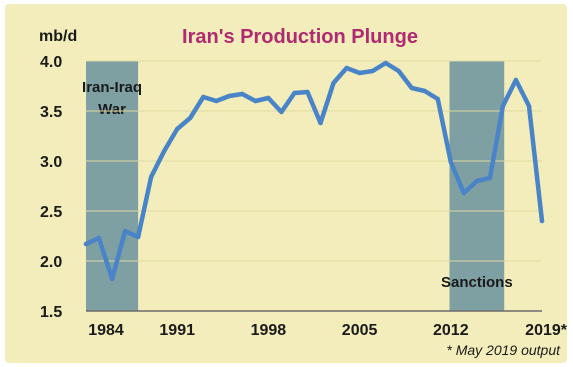  Describe the element at coordinates (360, 330) in the screenshot. I see `x-tick-label: 2005` at that location.